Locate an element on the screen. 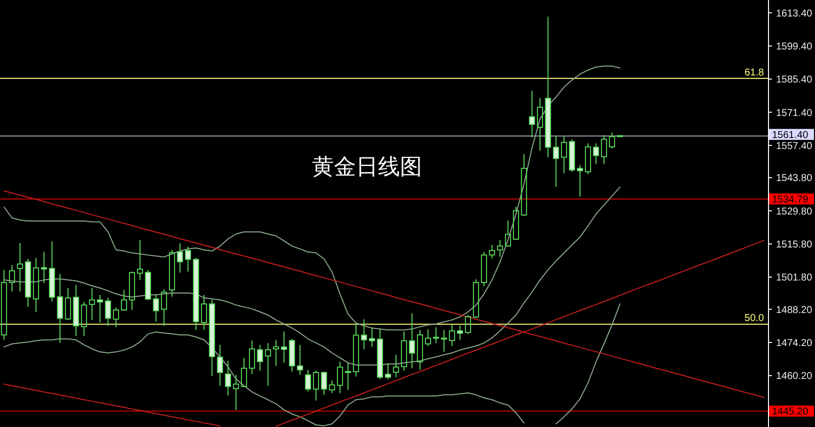 The height and width of the screenshot is (427, 815). title: 黄金日线图 is located at coordinates (367, 167).